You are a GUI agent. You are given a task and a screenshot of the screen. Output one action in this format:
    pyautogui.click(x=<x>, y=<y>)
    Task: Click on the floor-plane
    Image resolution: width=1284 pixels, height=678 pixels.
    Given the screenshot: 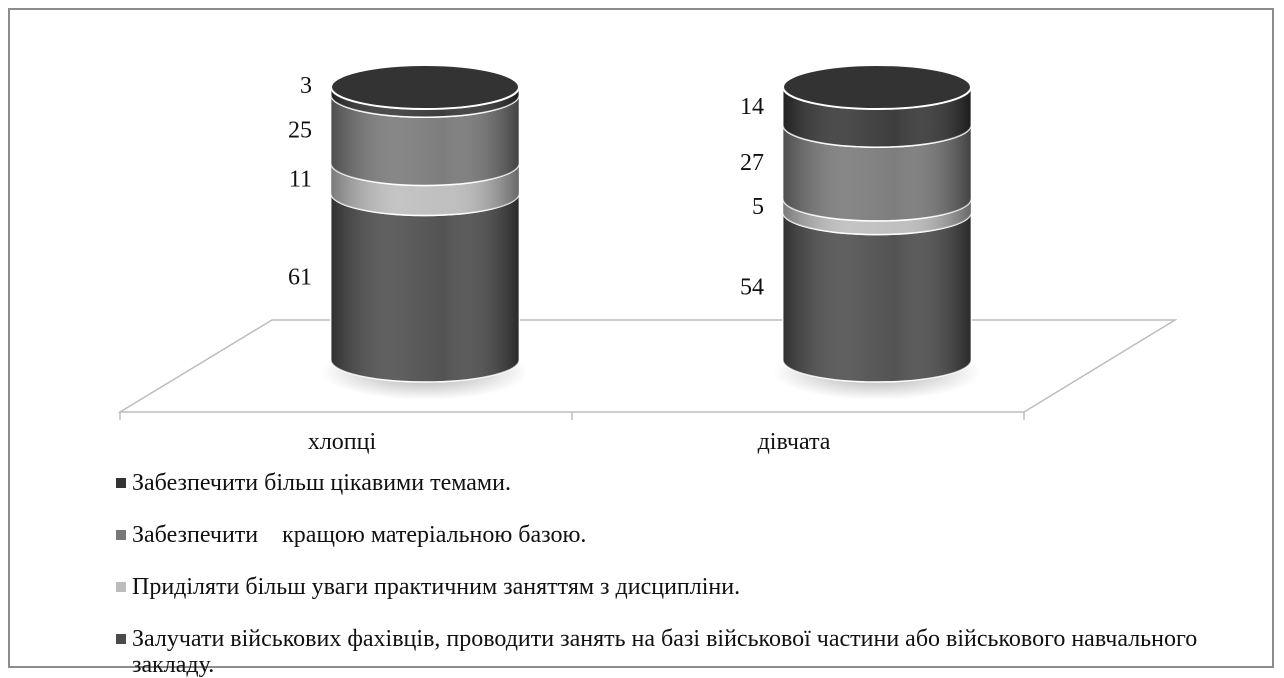 What is the action you would take?
    pyautogui.click(x=647, y=366)
    